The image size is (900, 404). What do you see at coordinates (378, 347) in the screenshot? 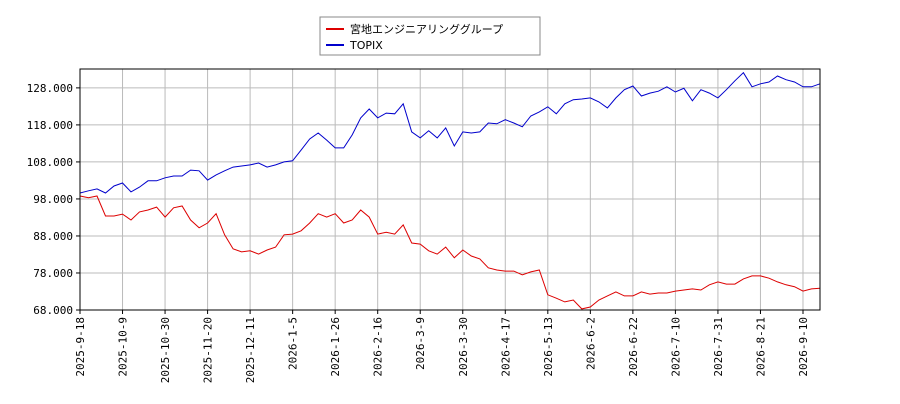
I see `x-tick-label: 2026-2-16` at bounding box center [378, 347].